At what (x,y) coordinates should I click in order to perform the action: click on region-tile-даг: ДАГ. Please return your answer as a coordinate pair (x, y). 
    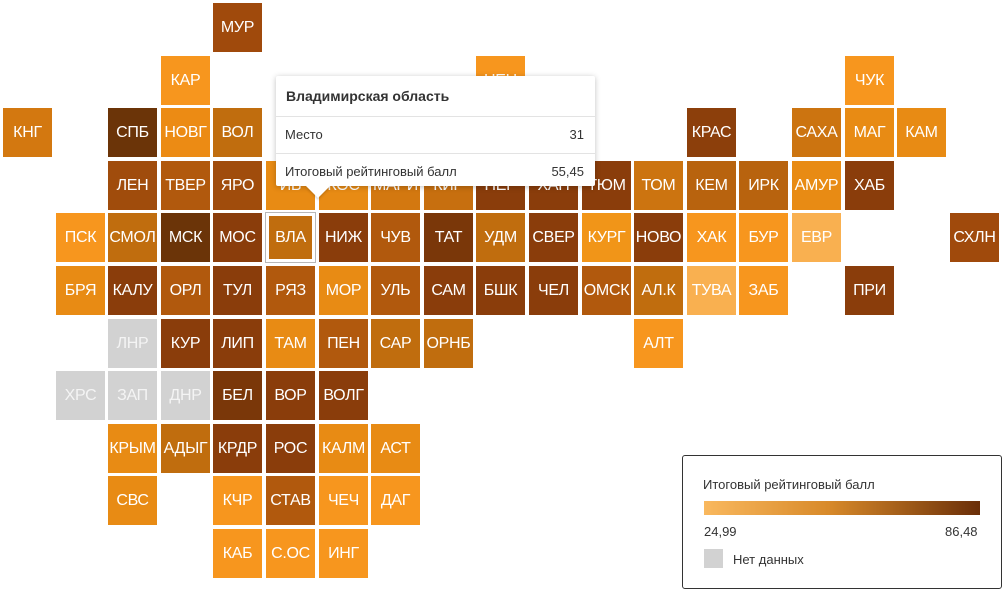
    Looking at the image, I should click on (395, 500).